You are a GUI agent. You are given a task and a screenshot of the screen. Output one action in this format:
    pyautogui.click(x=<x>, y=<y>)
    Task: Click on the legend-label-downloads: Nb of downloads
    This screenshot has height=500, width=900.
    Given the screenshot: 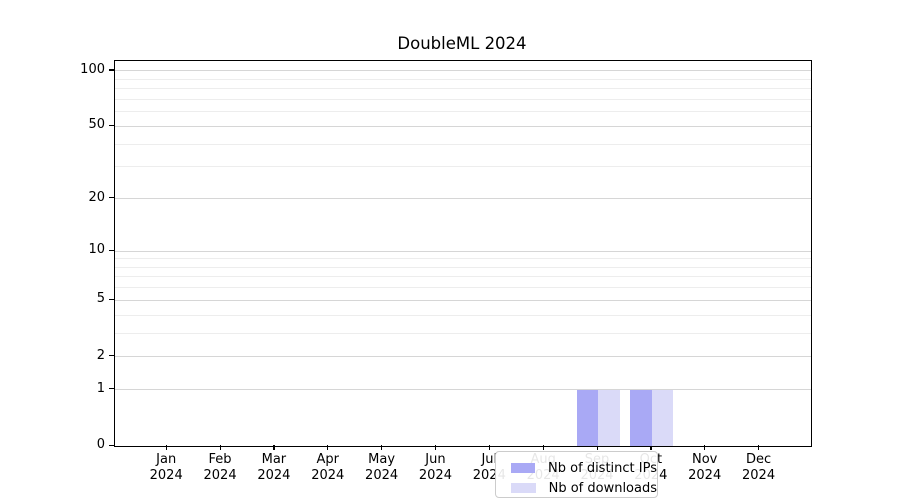 What is the action you would take?
    pyautogui.click(x=602, y=488)
    